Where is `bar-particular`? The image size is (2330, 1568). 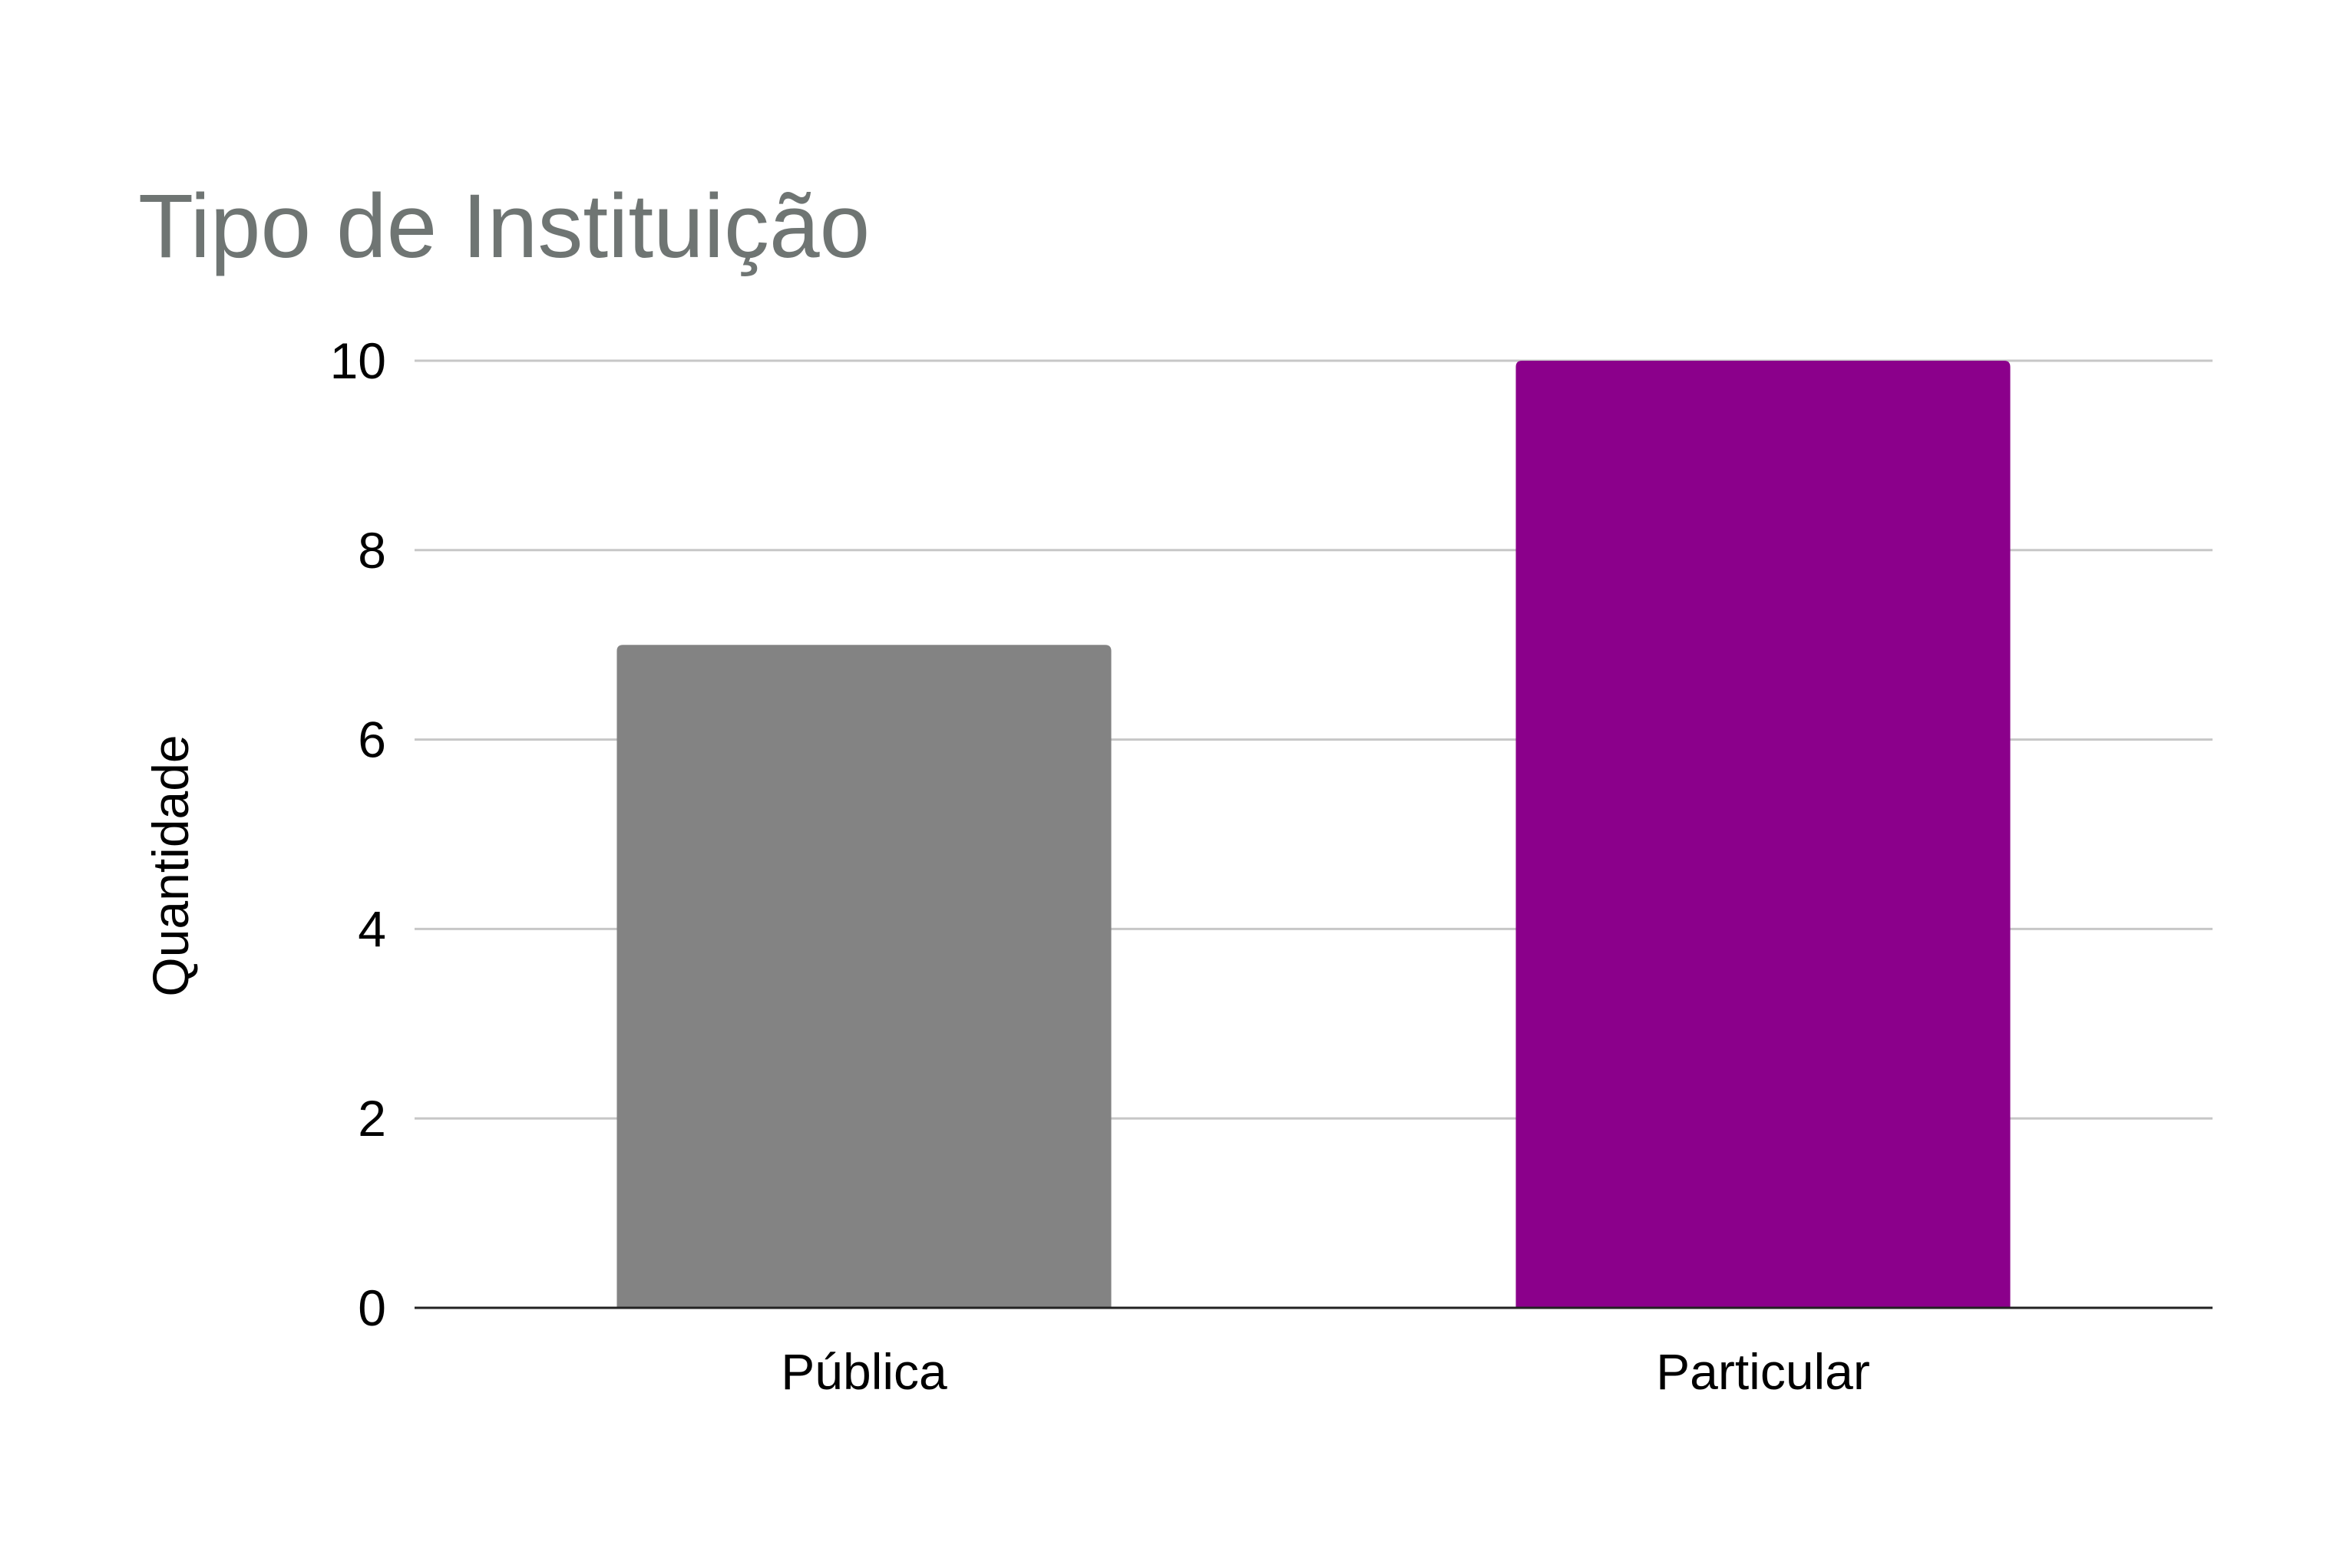 bar-particular is located at coordinates (1763, 835).